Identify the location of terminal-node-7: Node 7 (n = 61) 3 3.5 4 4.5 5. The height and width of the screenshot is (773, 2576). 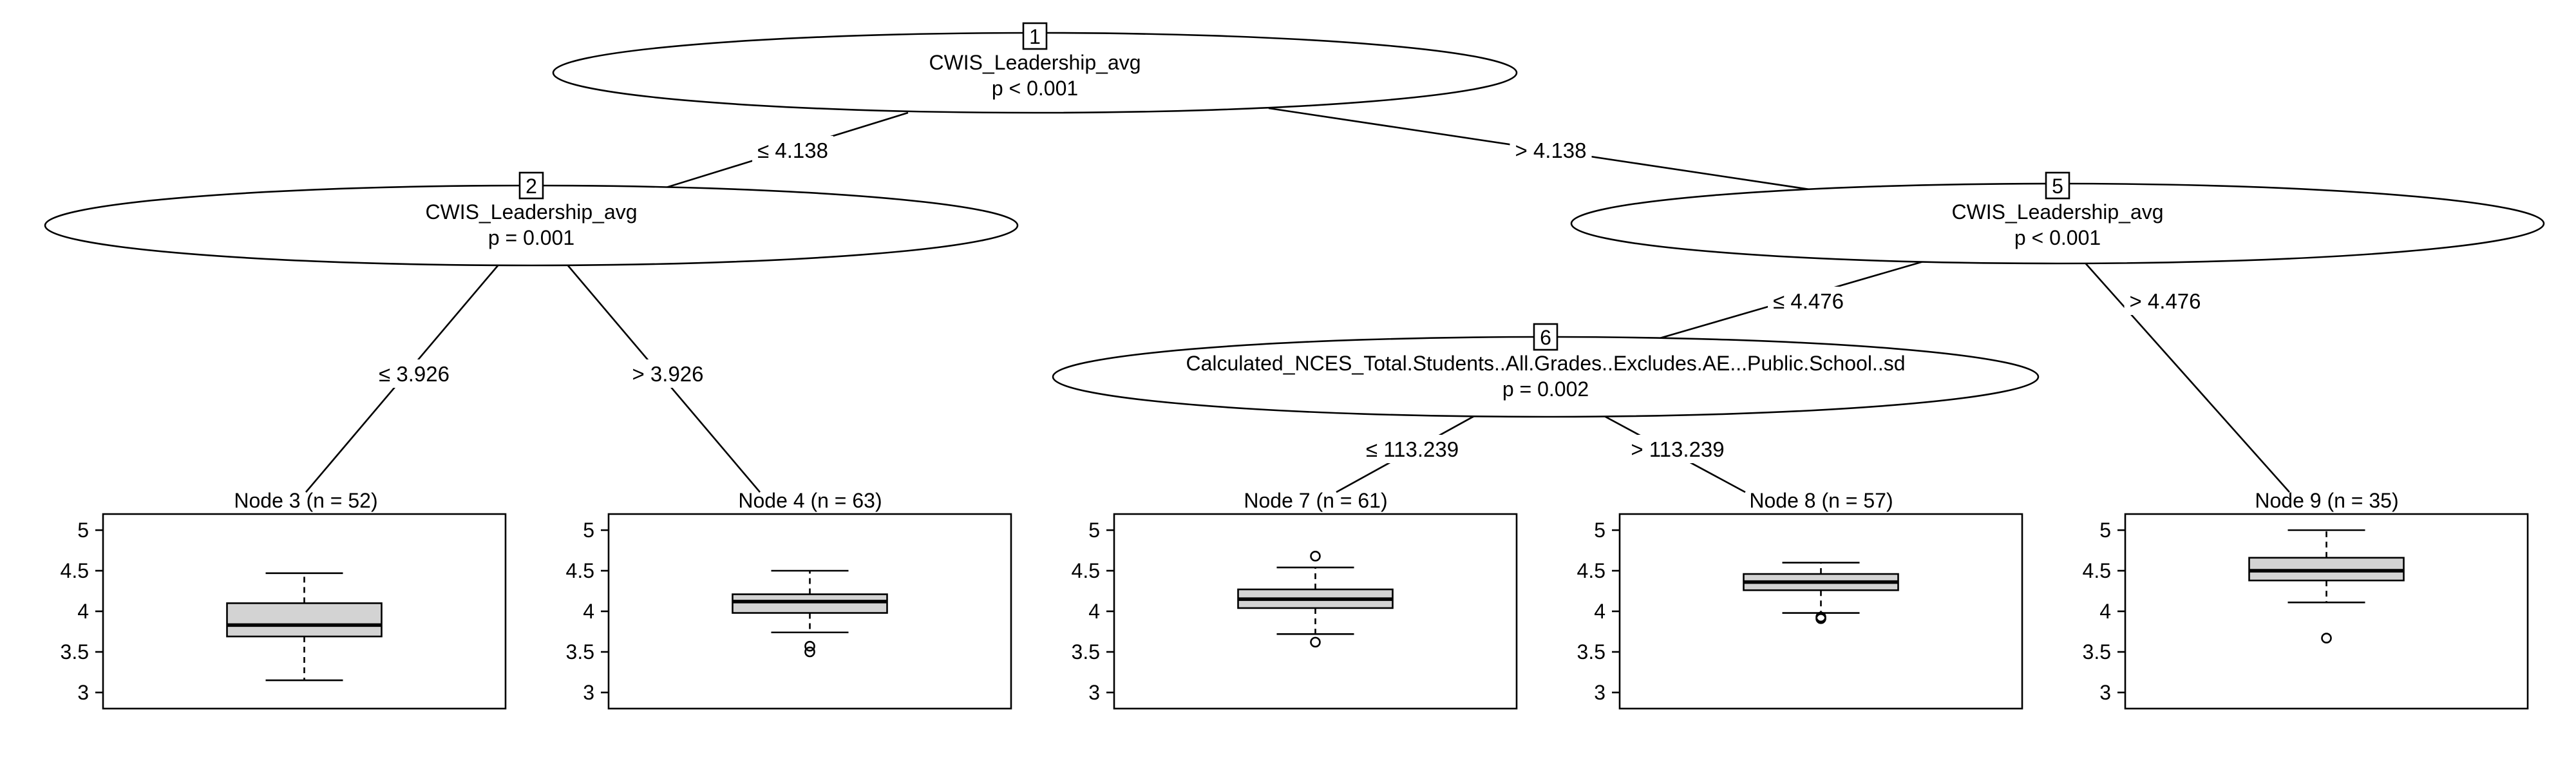
(1295, 599).